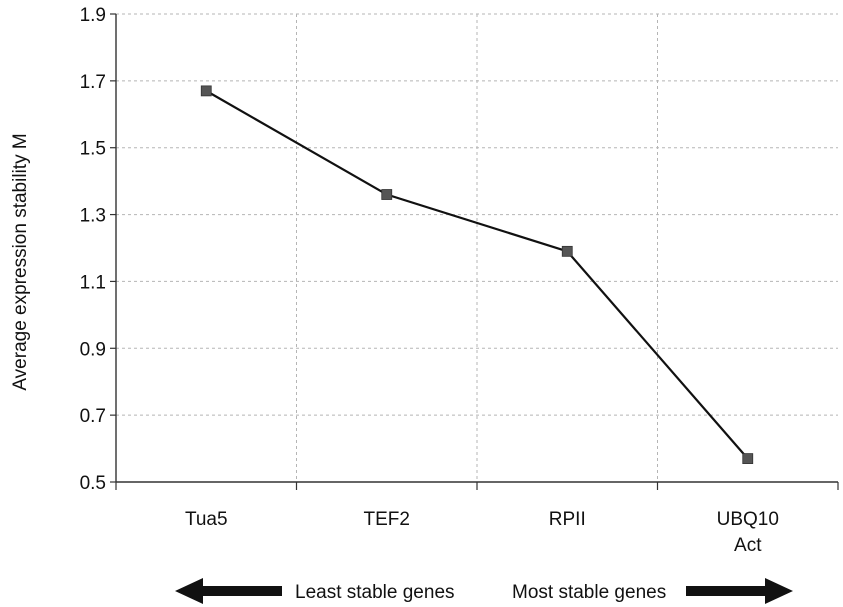  I want to click on x-tick-label: TEF2, so click(387, 519).